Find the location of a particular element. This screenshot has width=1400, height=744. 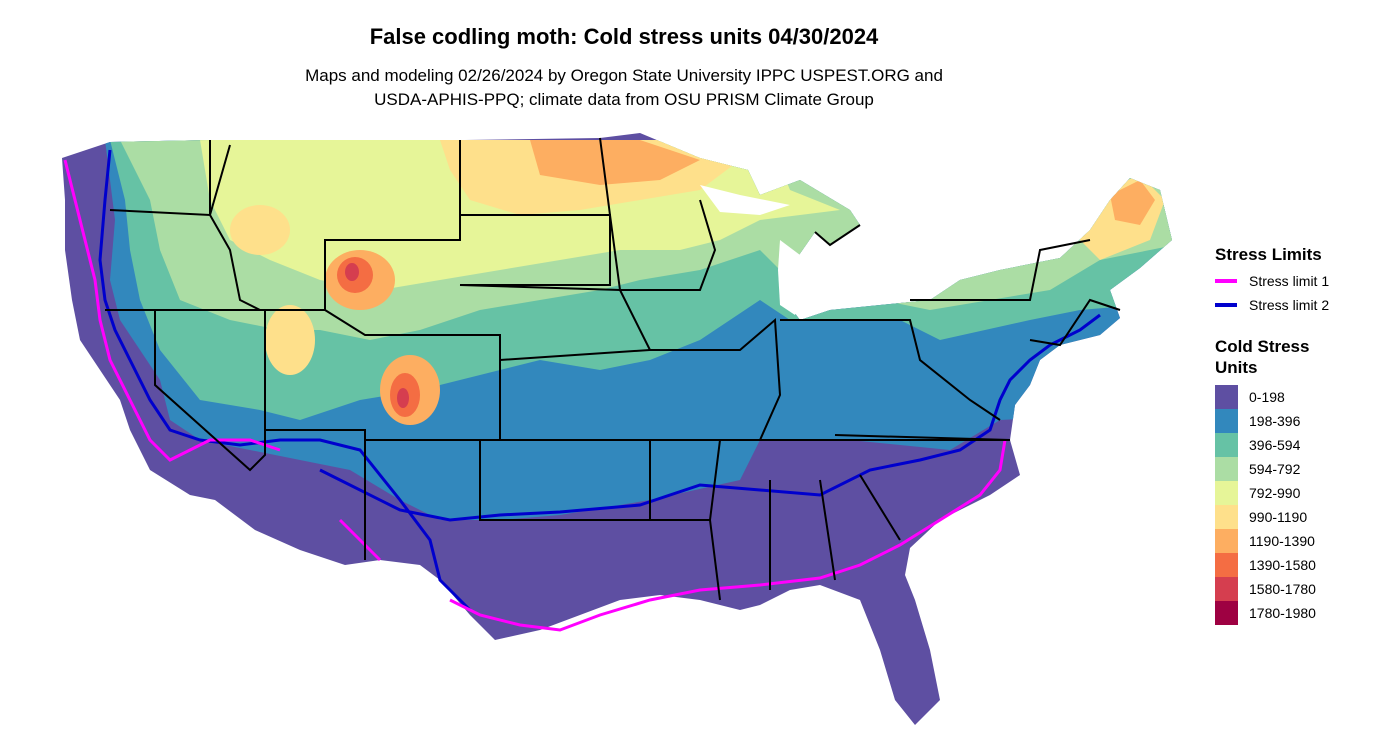

legend-item-stress-limit-1: Stress limit 1 is located at coordinates (1272, 281).